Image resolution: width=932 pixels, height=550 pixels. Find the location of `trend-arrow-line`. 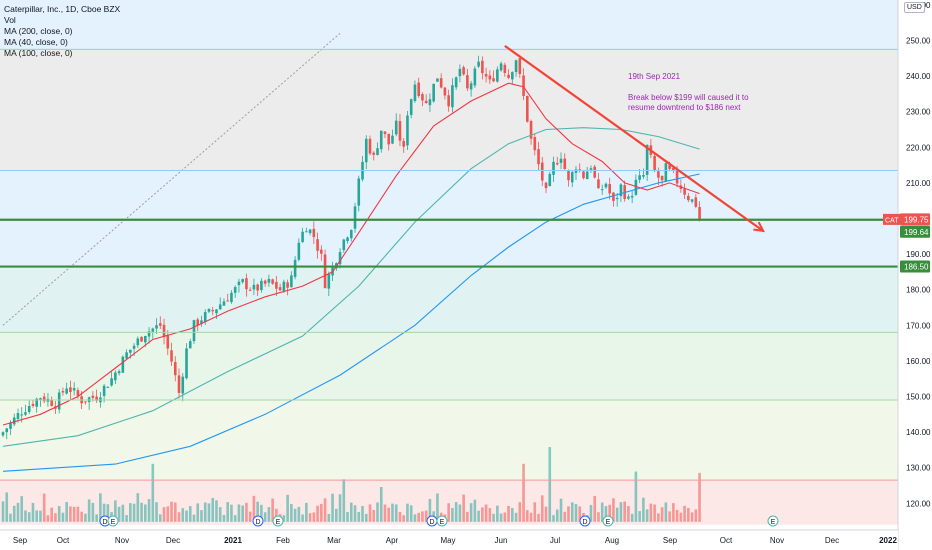

trend-arrow-line is located at coordinates (634, 138).